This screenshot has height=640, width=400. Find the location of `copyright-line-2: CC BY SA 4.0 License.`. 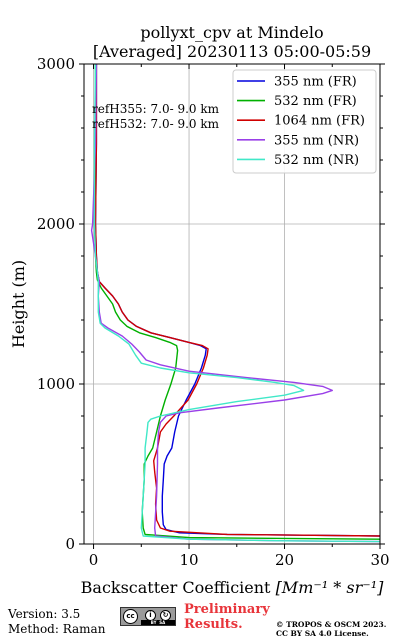

copyright-line-2: CC BY SA 4.0 License. is located at coordinates (322, 633).